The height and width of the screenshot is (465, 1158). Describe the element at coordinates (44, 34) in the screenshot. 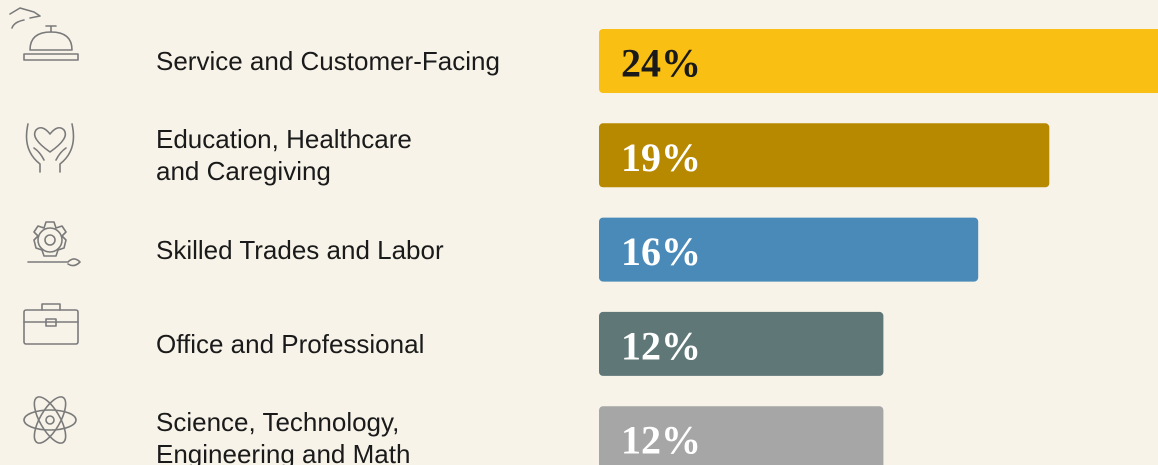

I see `icon-service-bell` at that location.